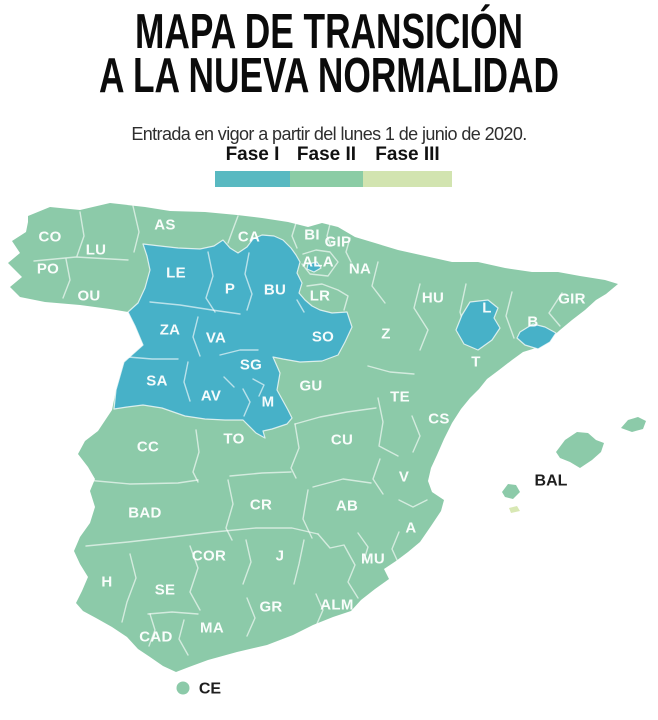  Describe the element at coordinates (326, 179) in the screenshot. I see `legend-swatch-fase2` at that location.